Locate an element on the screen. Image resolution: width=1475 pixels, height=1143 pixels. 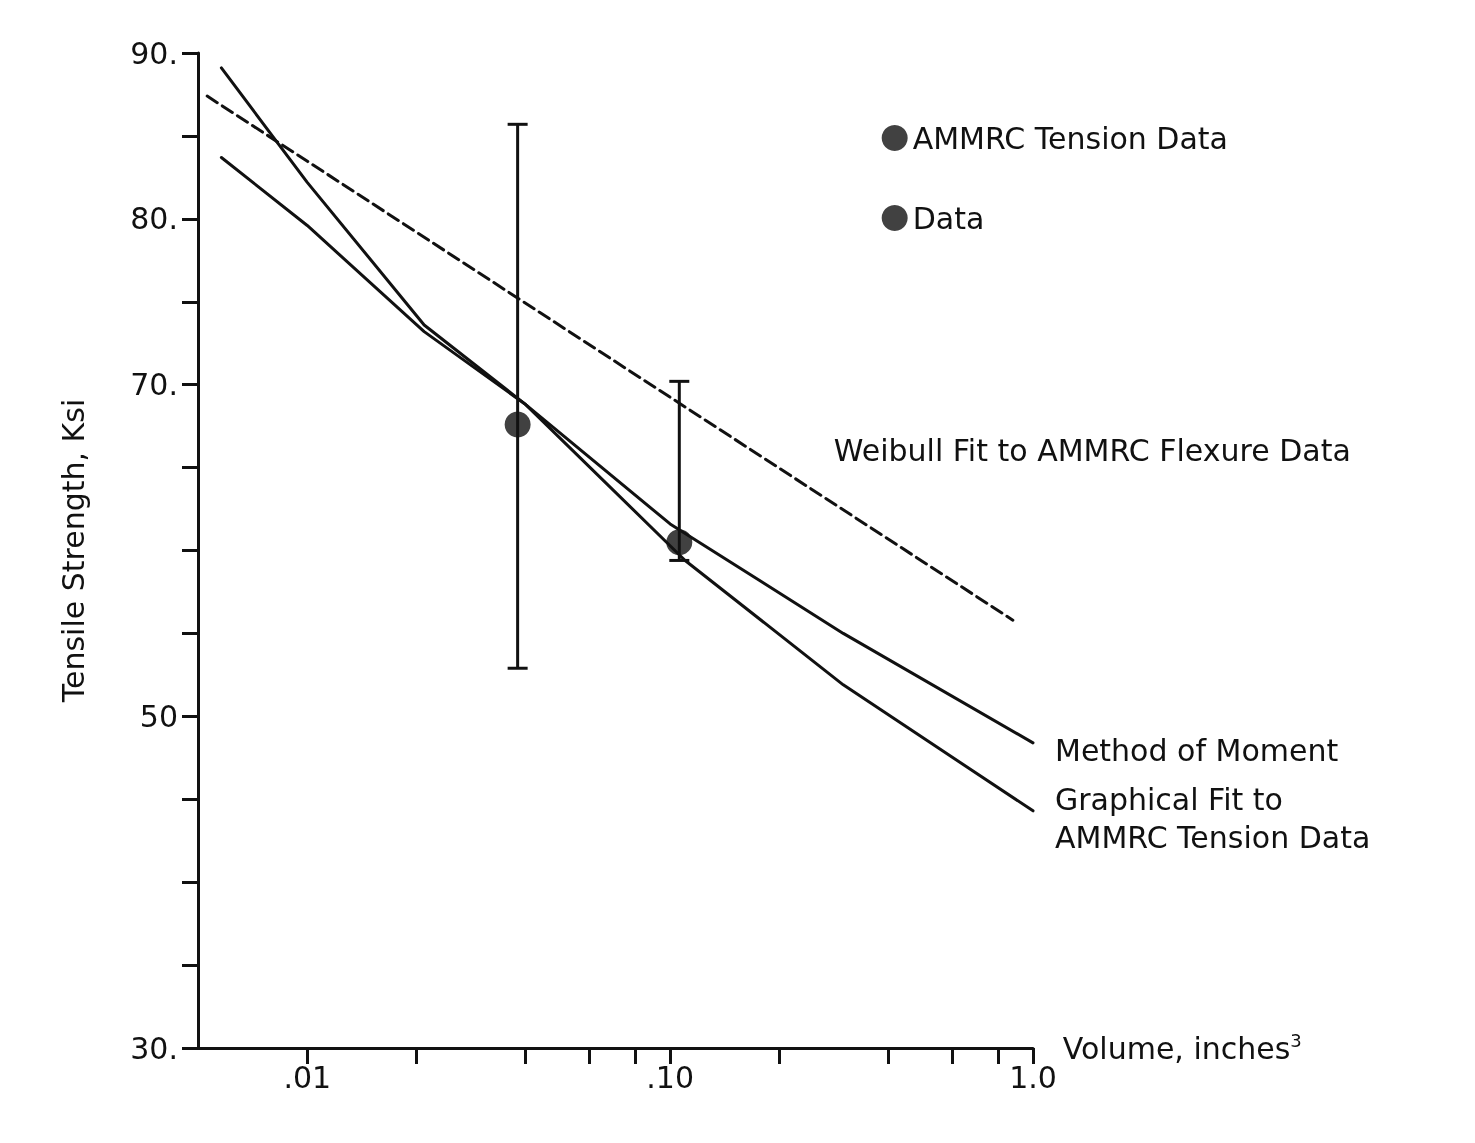
y-tick-label: 70. is located at coordinates (154, 385).